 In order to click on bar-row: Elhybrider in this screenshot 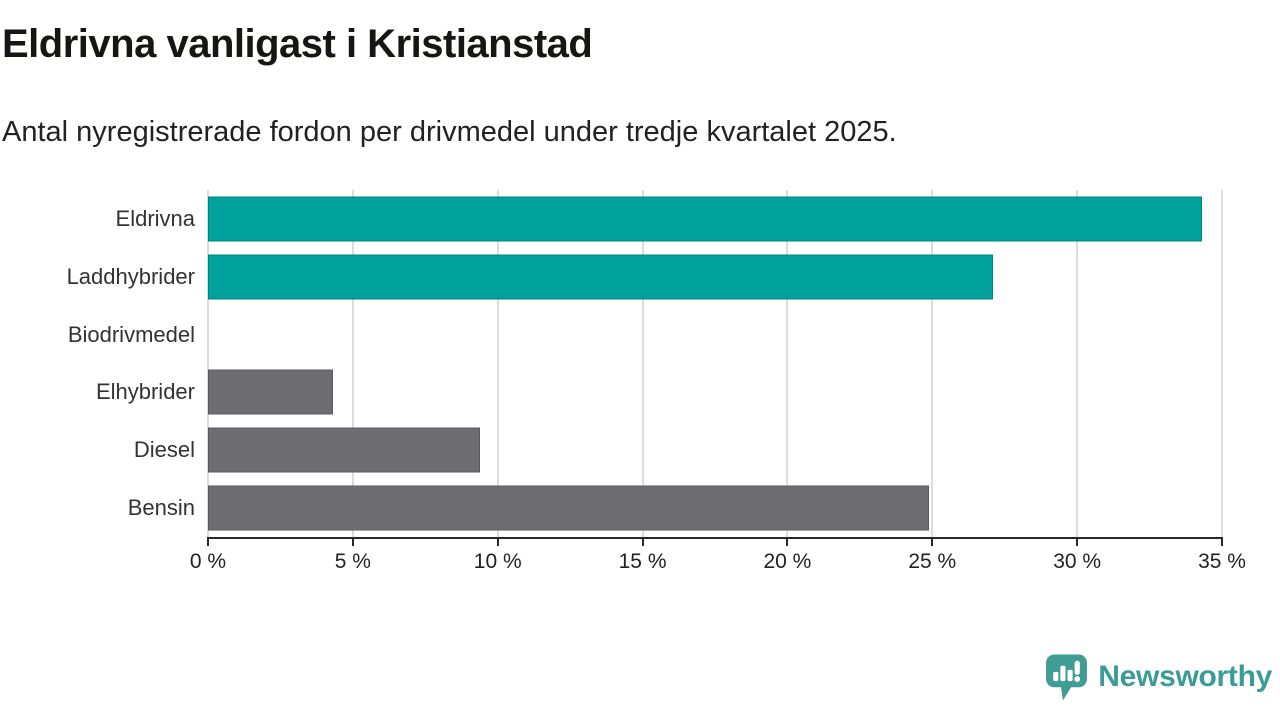, I will do `click(659, 392)`.